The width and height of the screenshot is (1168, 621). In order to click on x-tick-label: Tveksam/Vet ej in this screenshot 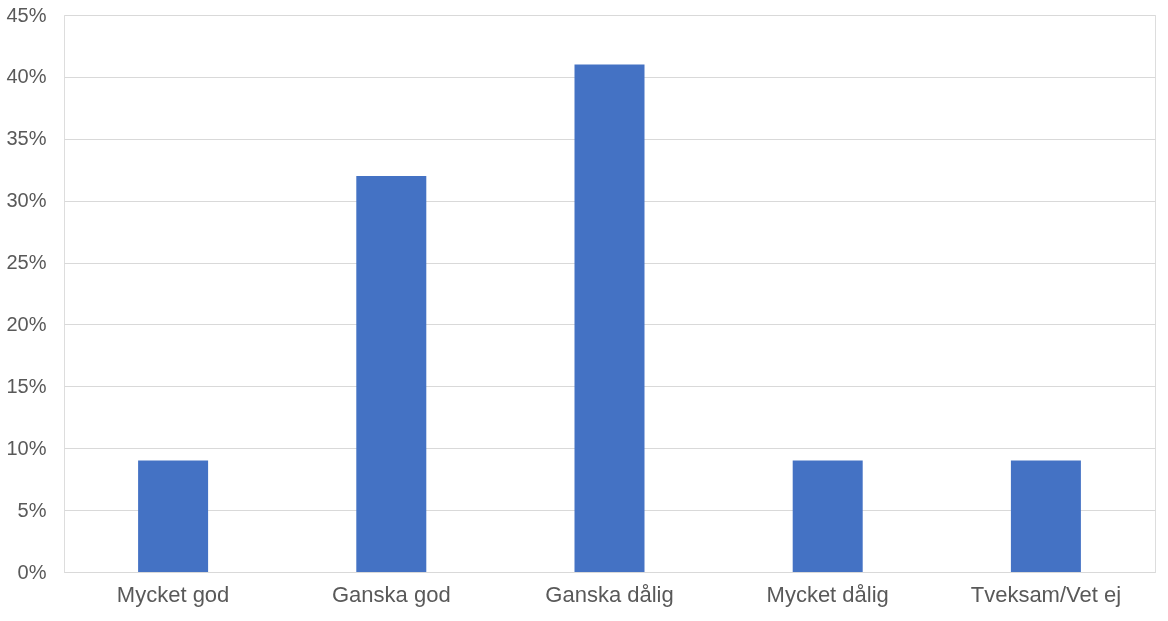, I will do `click(1046, 594)`.